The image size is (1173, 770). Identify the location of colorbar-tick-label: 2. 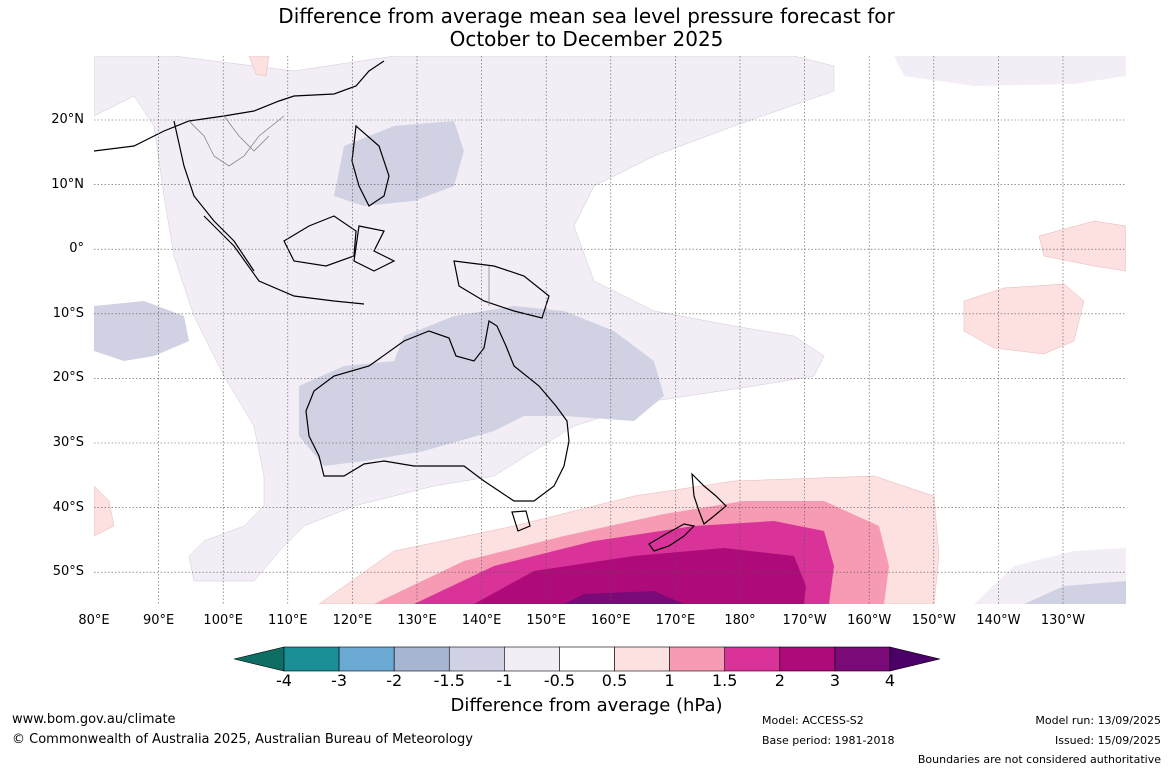
(779, 680).